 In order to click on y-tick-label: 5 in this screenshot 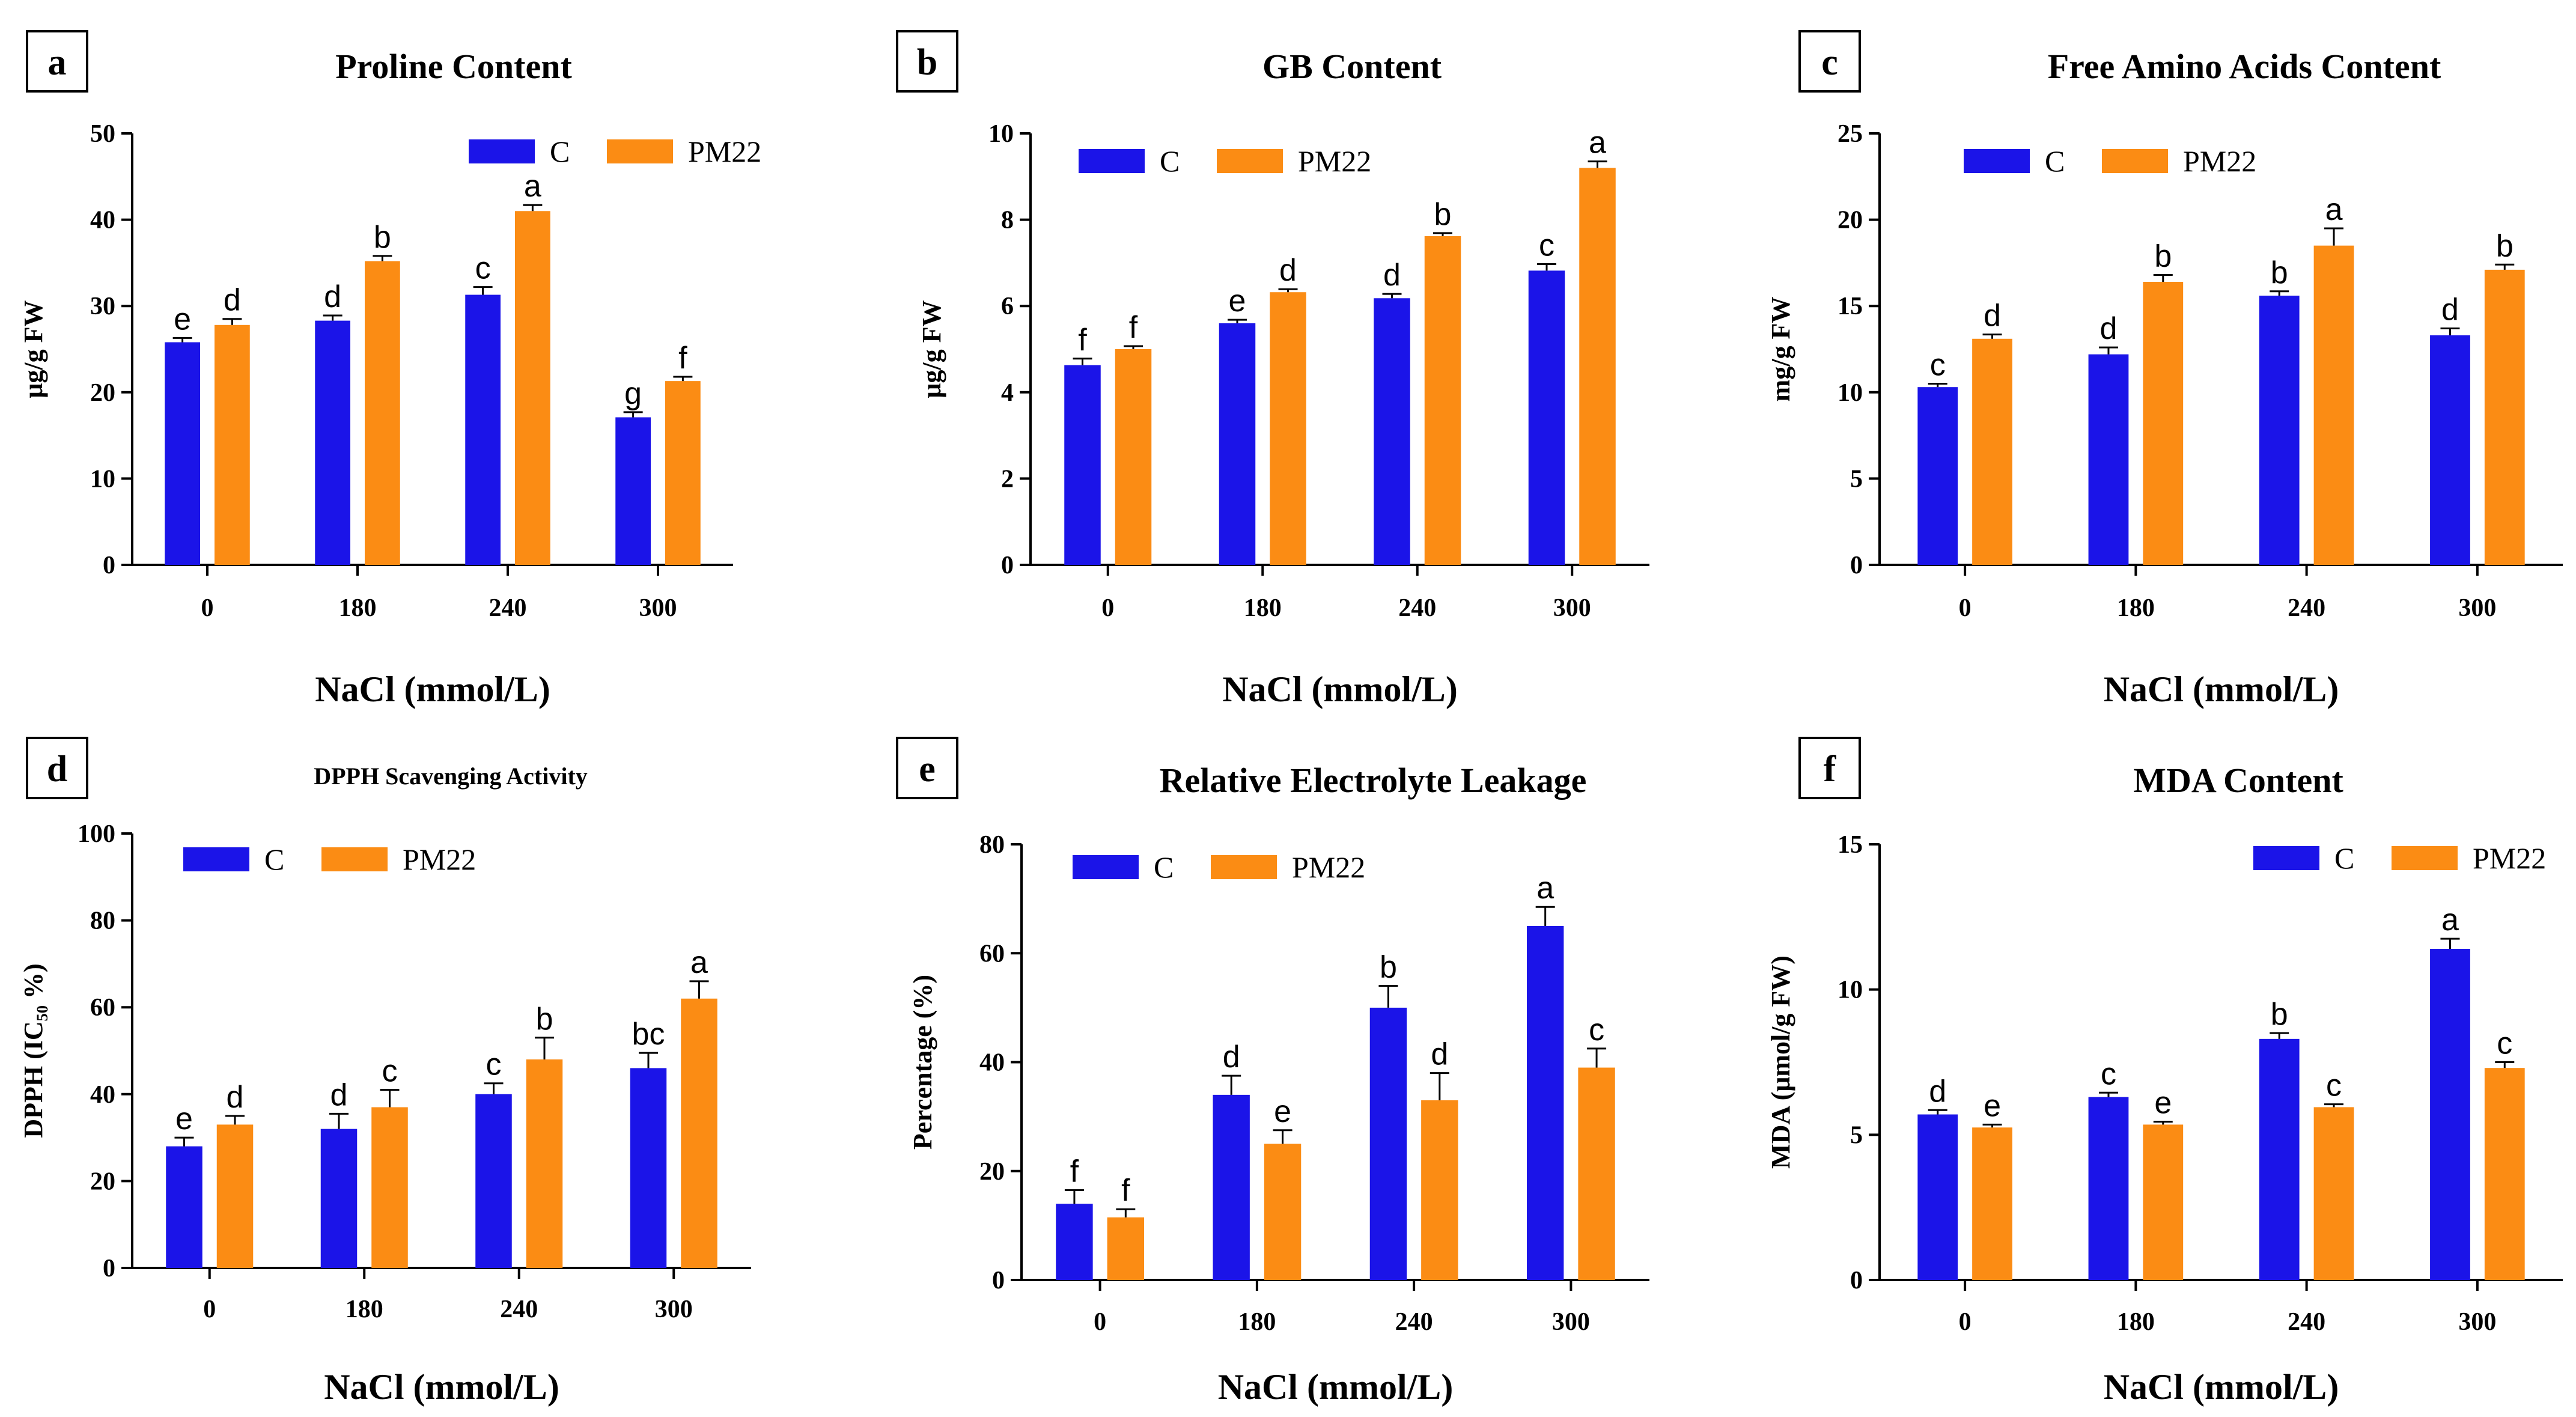, I will do `click(1856, 1135)`.